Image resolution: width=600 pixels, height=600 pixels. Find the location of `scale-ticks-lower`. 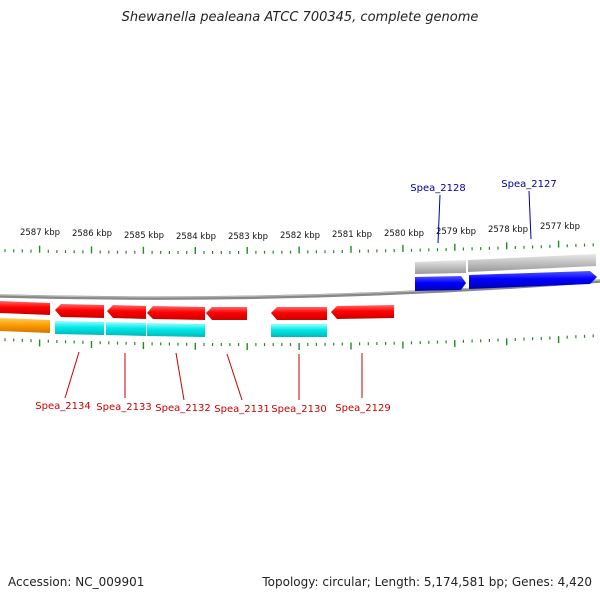

scale-ticks-lower is located at coordinates (299, 342).